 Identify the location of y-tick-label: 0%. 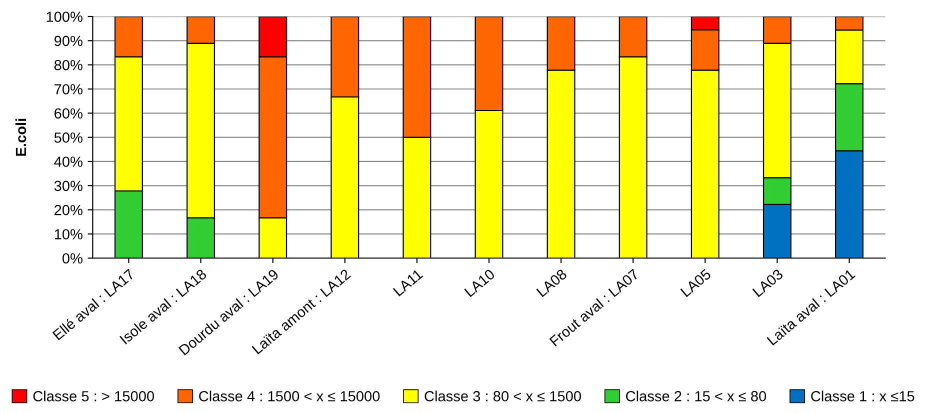
(72, 258).